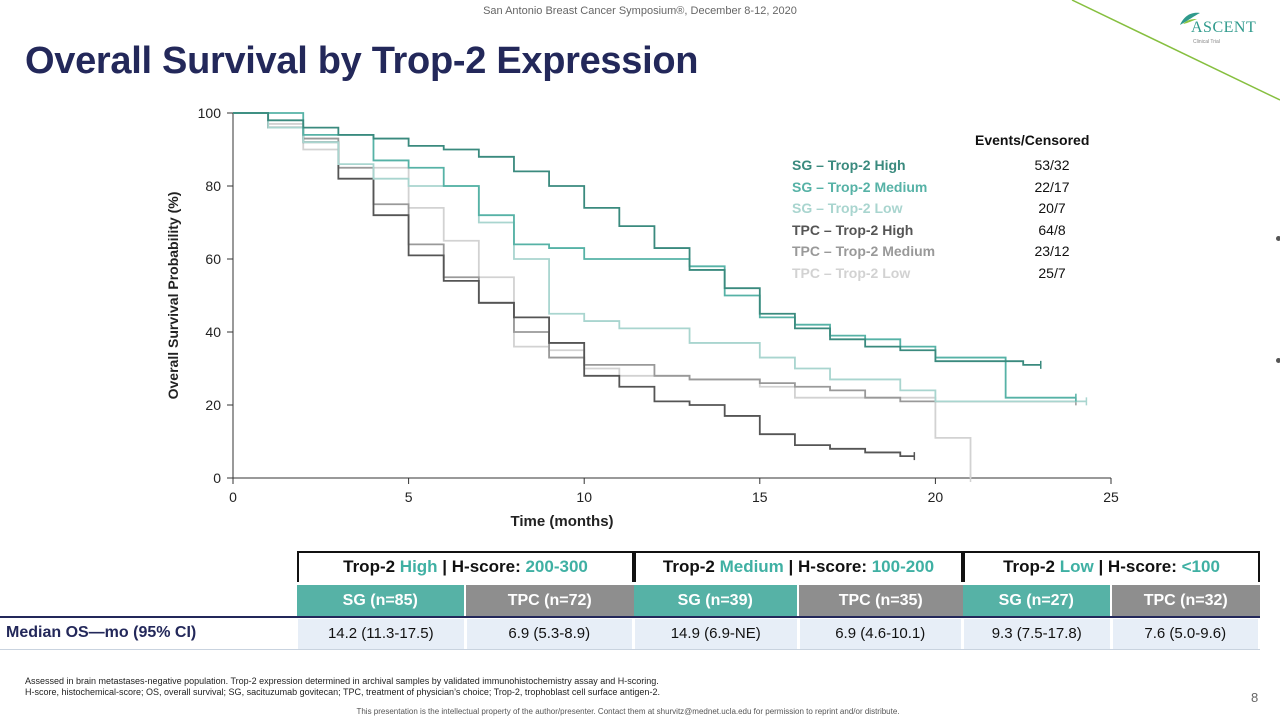 The height and width of the screenshot is (722, 1280). Describe the element at coordinates (853, 229) in the screenshot. I see `legend-series-label: TPC – Trop-2 High` at that location.